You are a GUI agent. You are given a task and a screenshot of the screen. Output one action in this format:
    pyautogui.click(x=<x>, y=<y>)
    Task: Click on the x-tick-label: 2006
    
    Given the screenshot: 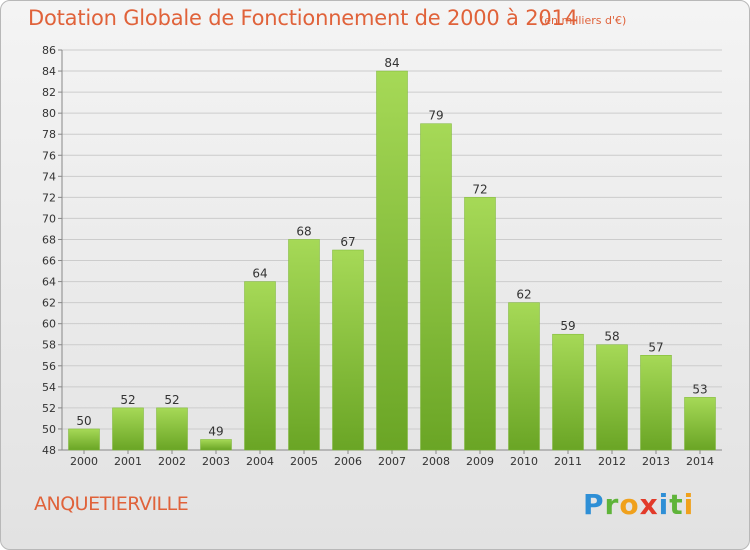 What is the action you would take?
    pyautogui.click(x=348, y=461)
    